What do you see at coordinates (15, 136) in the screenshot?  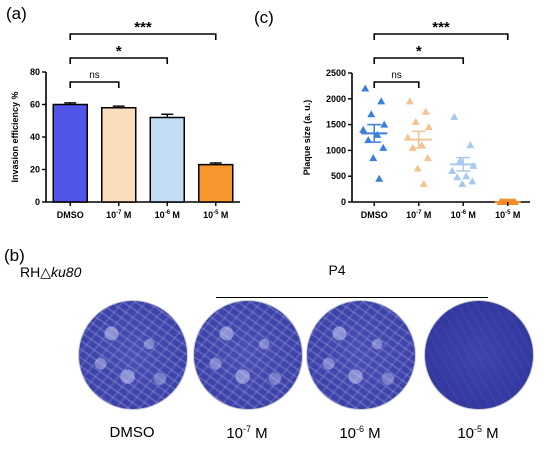 I see `y-axis-label: Invasion efficiency %` at bounding box center [15, 136].